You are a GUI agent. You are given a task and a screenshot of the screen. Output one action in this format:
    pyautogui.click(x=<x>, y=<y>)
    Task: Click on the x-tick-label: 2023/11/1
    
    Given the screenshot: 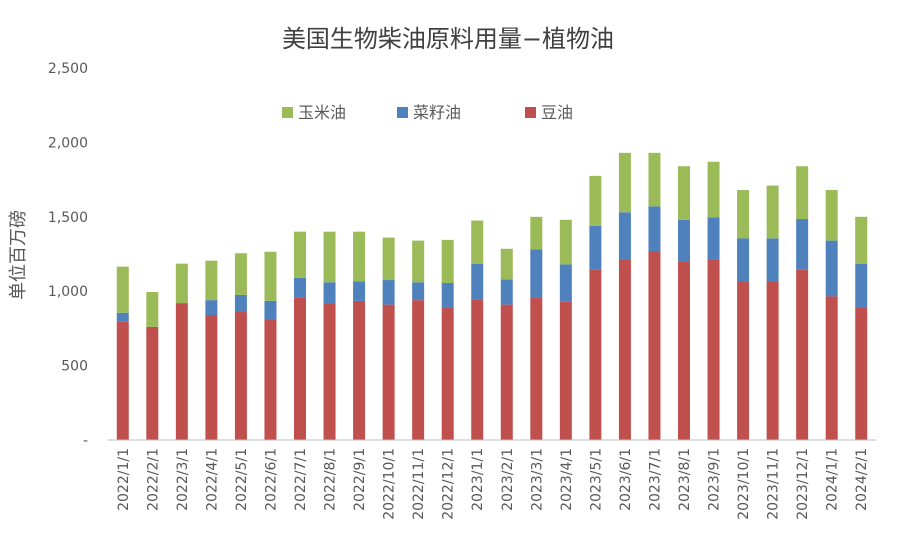 What is the action you would take?
    pyautogui.click(x=774, y=484)
    